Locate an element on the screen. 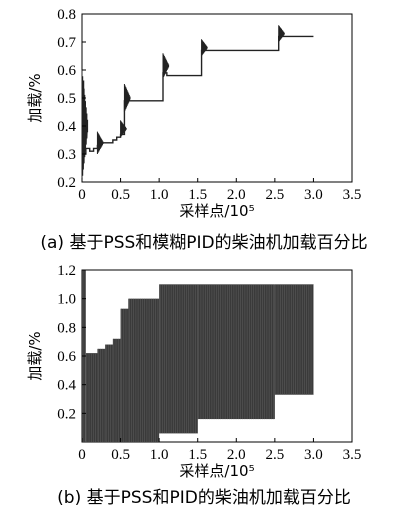  chart-a-x-tick-label: 3.5 is located at coordinates (352, 195).